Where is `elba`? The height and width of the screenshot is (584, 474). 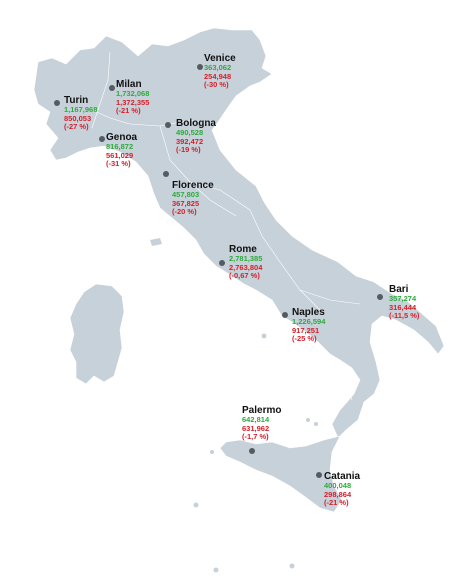
elba is located at coordinates (156, 242).